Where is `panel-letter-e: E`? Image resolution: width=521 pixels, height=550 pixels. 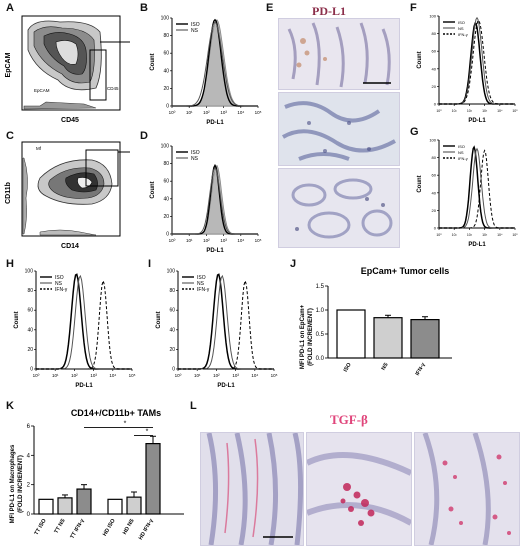 panel-letter-e: E is located at coordinates (270, 8).